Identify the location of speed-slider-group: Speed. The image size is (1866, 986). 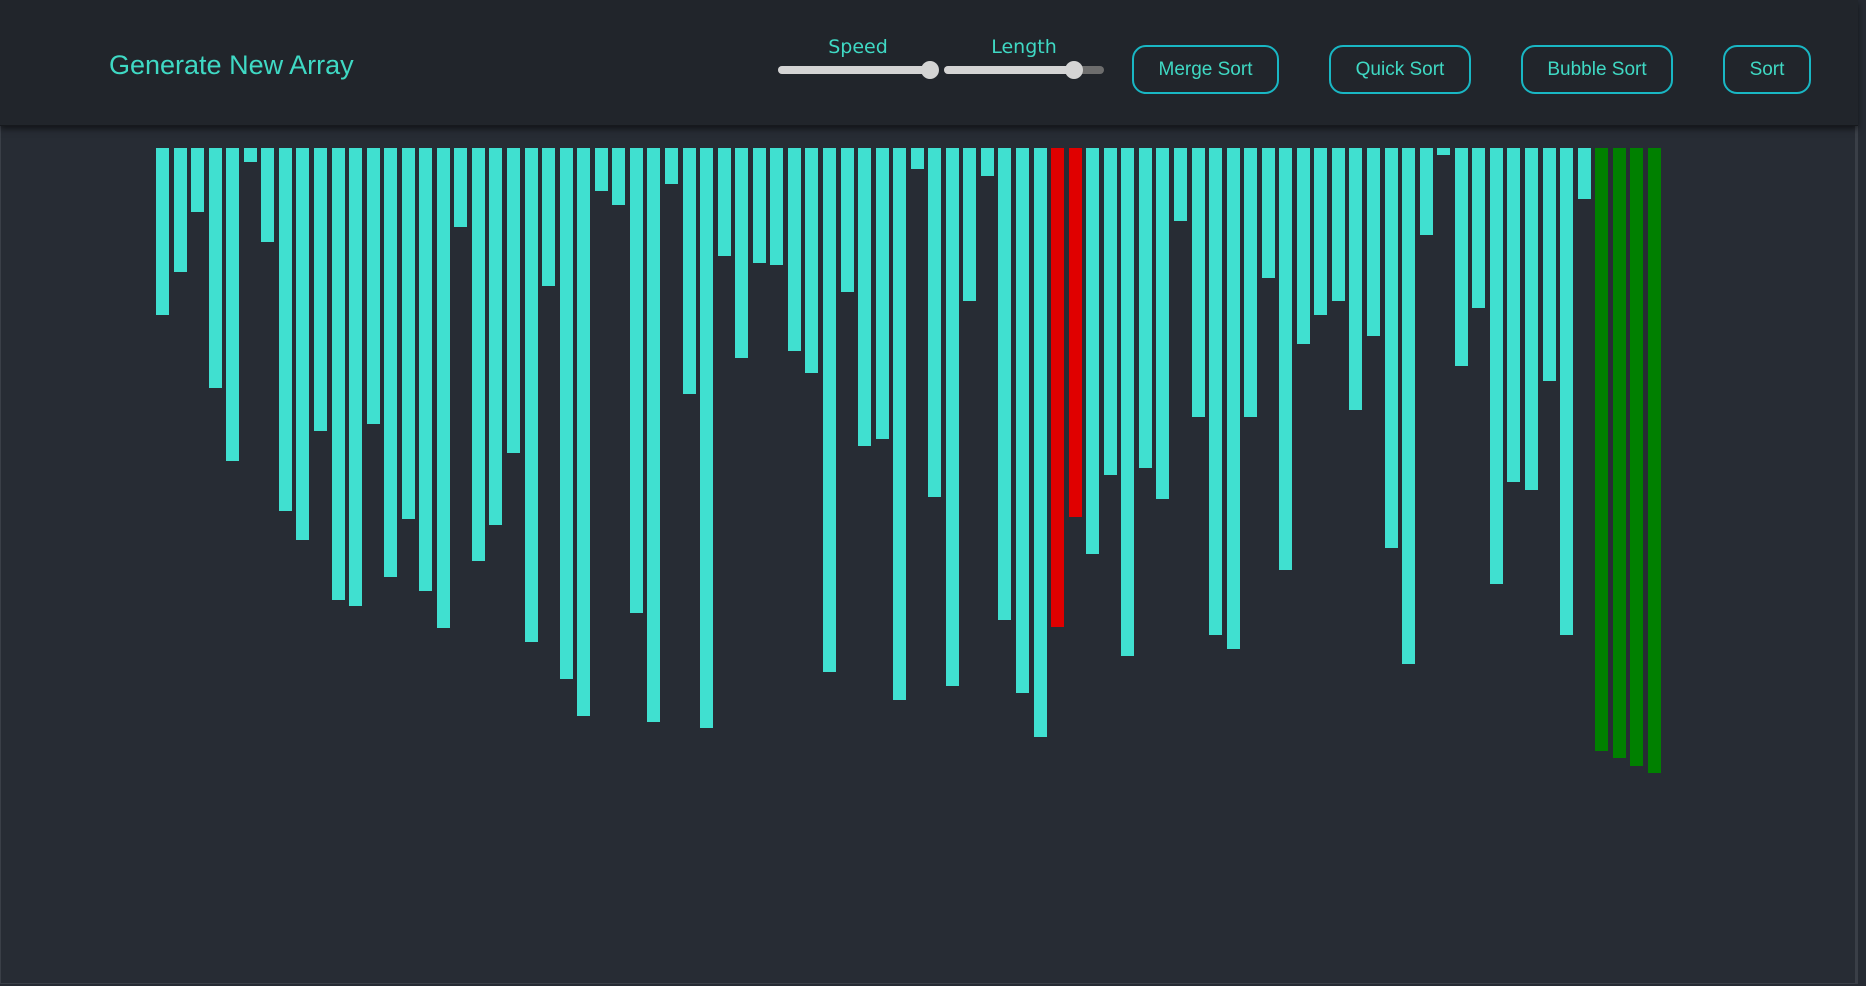
(858, 61).